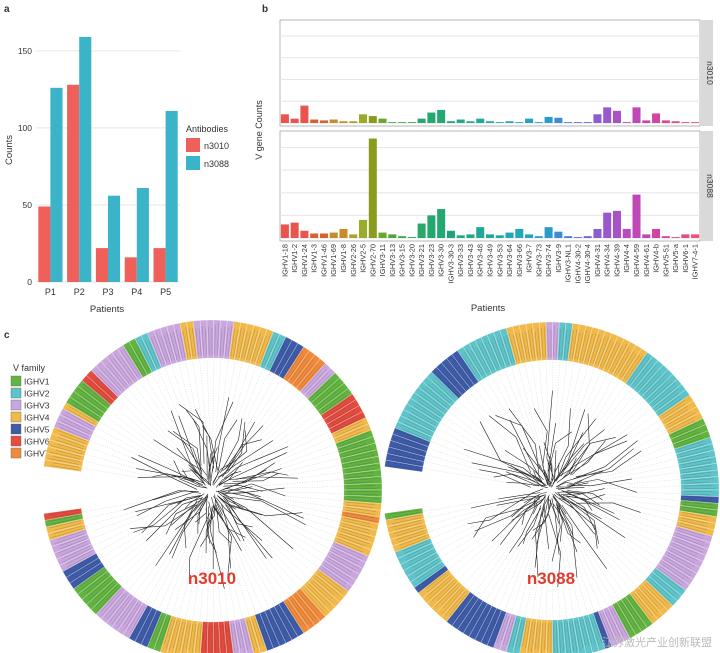  I want to click on panel-a-x-tick-label: P1, so click(50, 292).